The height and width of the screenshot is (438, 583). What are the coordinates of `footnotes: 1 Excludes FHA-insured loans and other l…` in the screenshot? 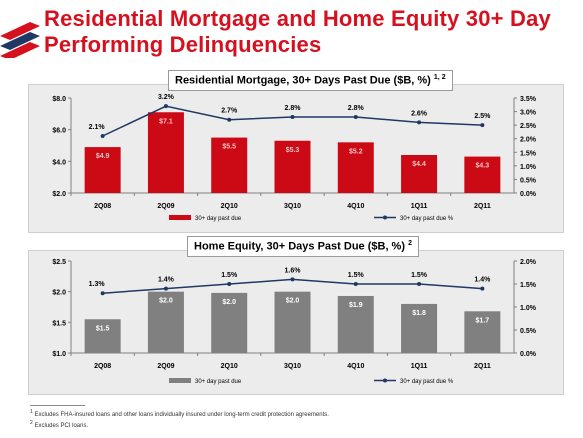 It's located at (179, 417).